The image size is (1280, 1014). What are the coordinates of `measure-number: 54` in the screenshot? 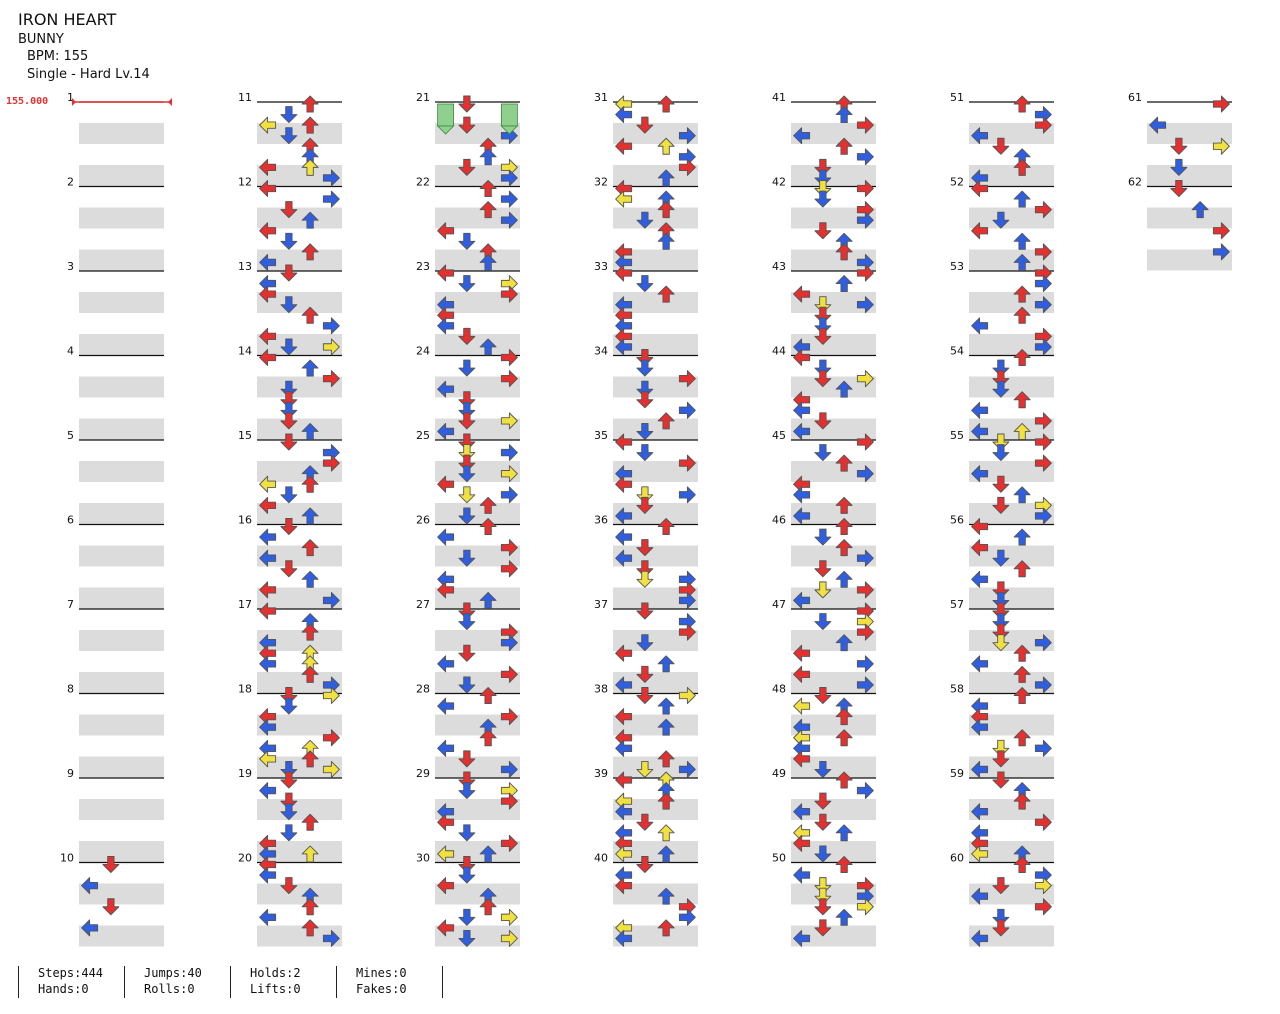 It's located at (957, 351).